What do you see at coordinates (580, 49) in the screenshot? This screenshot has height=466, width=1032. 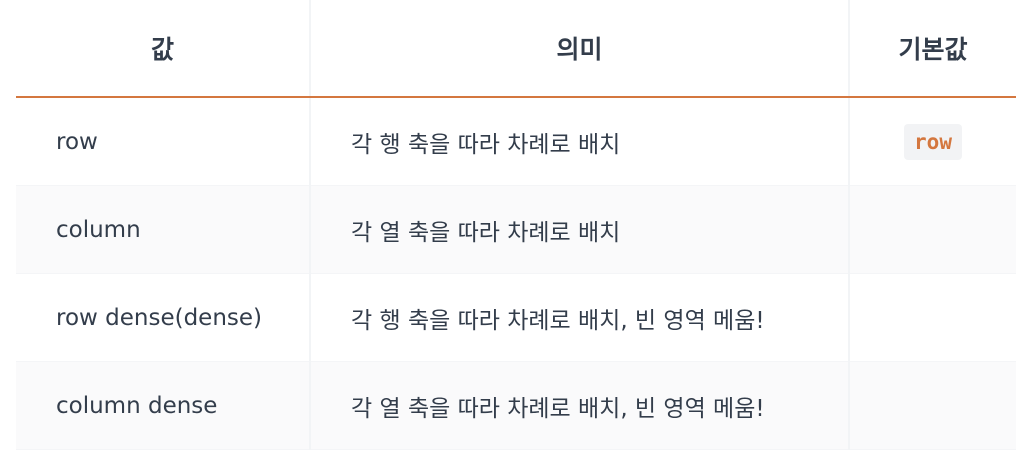 I see `header-meaning: 의미` at bounding box center [580, 49].